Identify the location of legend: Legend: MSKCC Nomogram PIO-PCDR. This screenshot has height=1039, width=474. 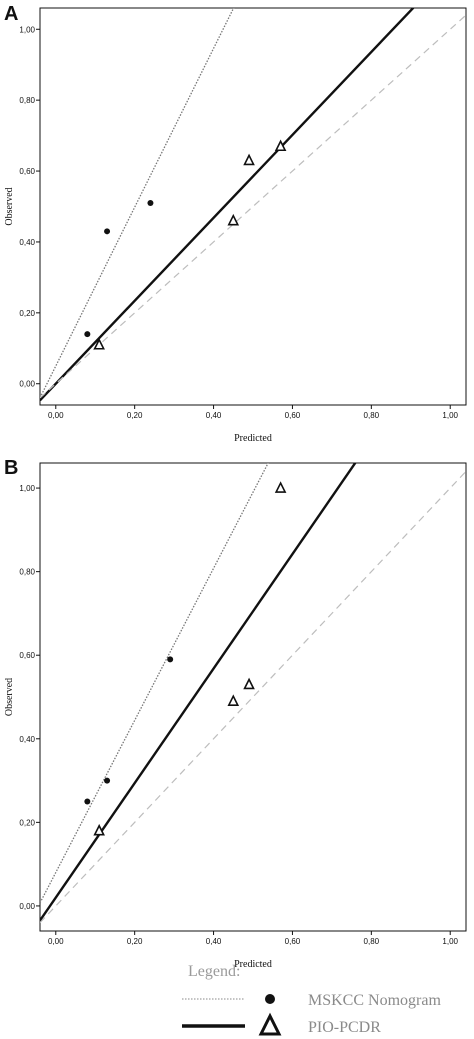
(311, 999).